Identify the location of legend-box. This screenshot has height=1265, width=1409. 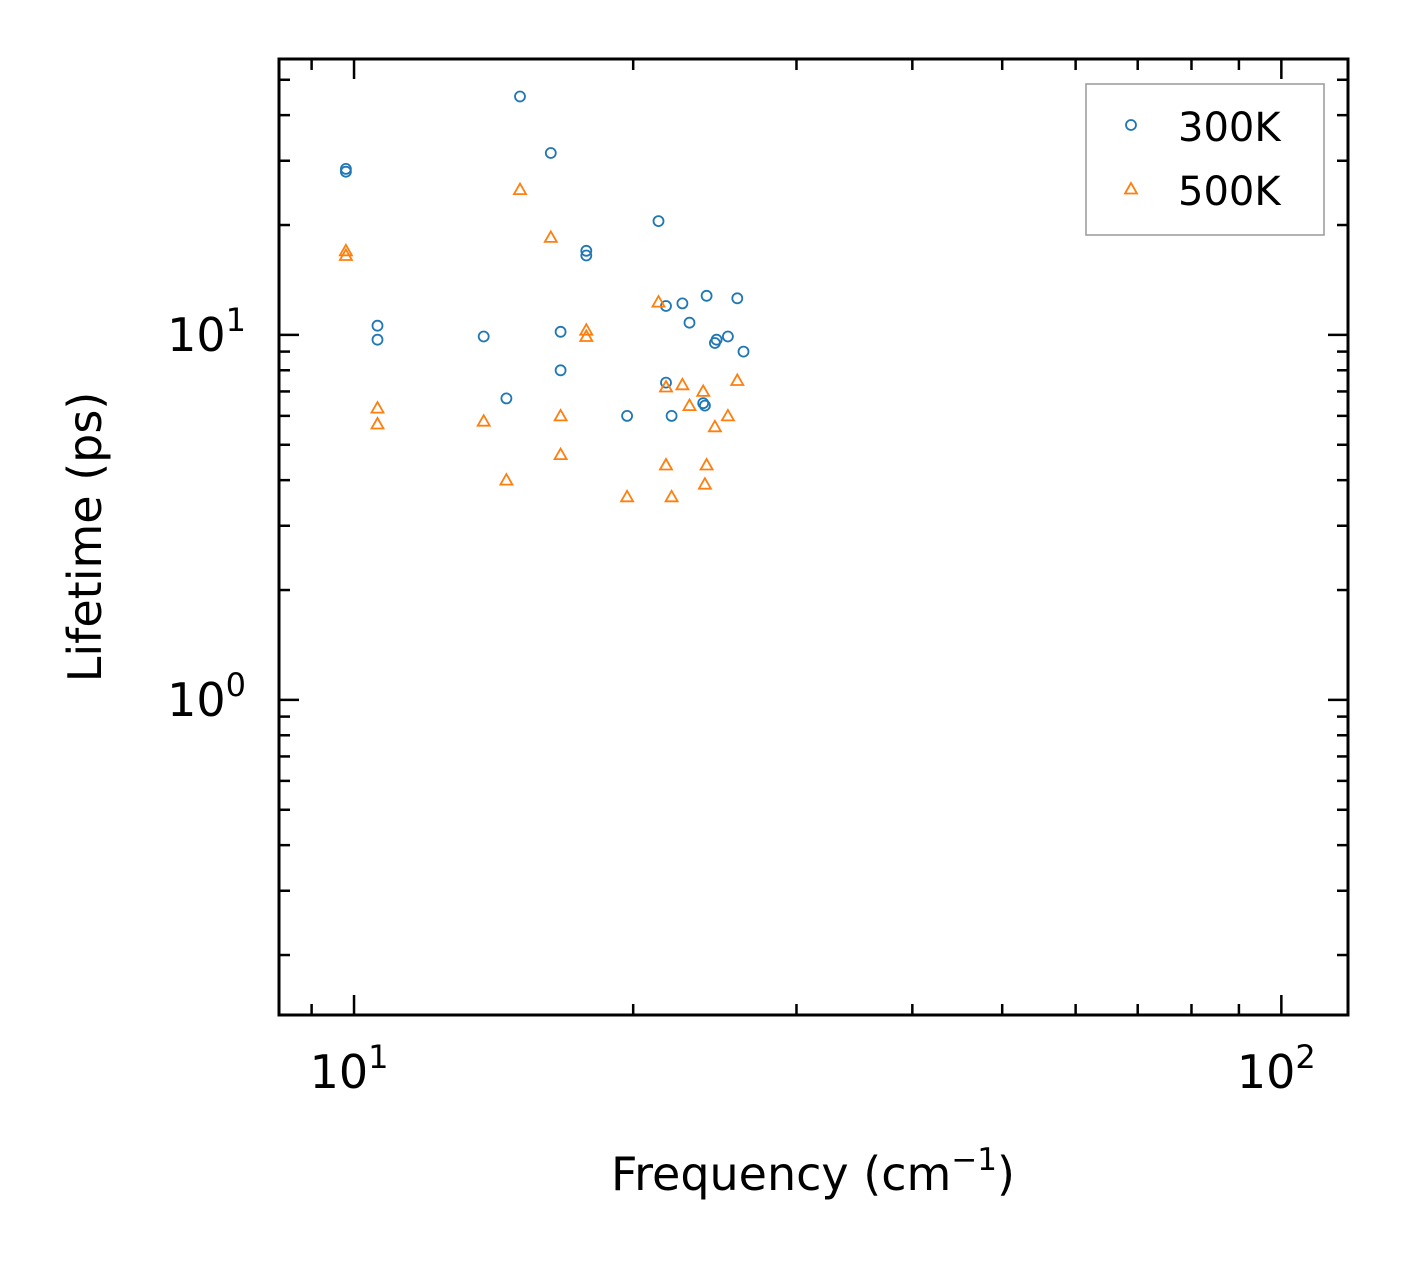
(1205, 159).